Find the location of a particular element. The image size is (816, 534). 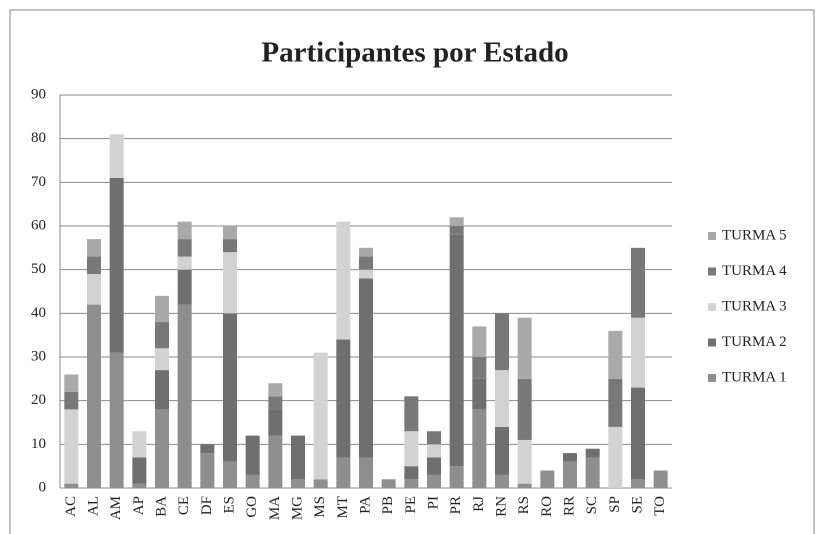

legend-label: TURMA 2 is located at coordinates (754, 342).